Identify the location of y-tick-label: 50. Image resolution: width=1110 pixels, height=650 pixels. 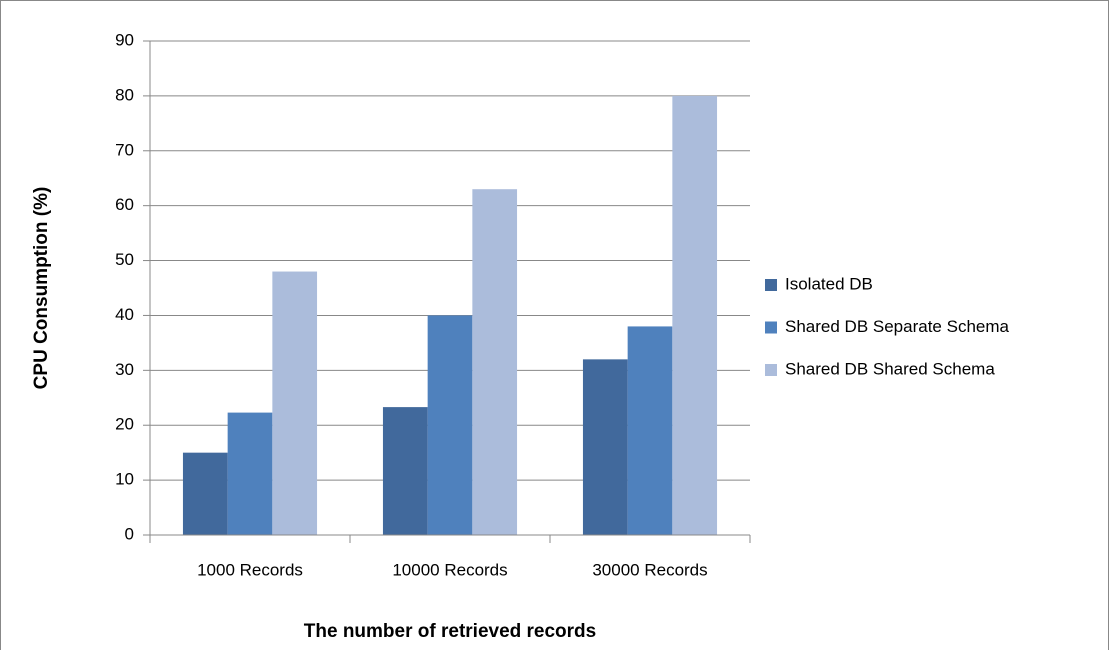
(124, 259).